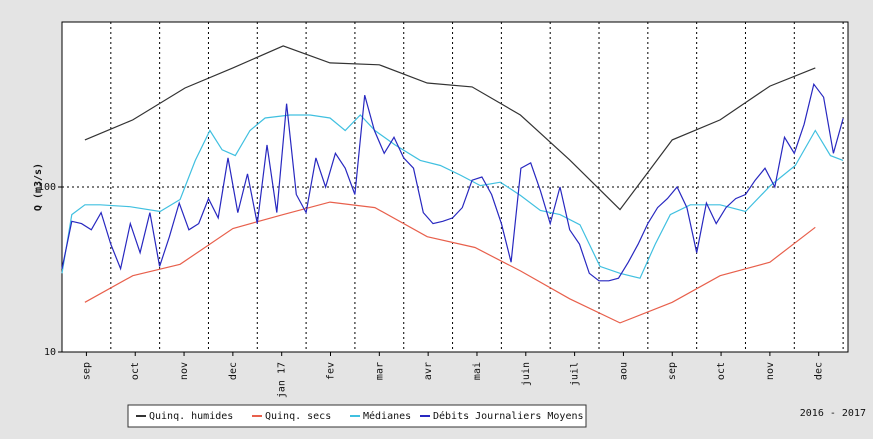  Describe the element at coordinates (428, 371) in the screenshot. I see `x-tick-label: avr` at that location.